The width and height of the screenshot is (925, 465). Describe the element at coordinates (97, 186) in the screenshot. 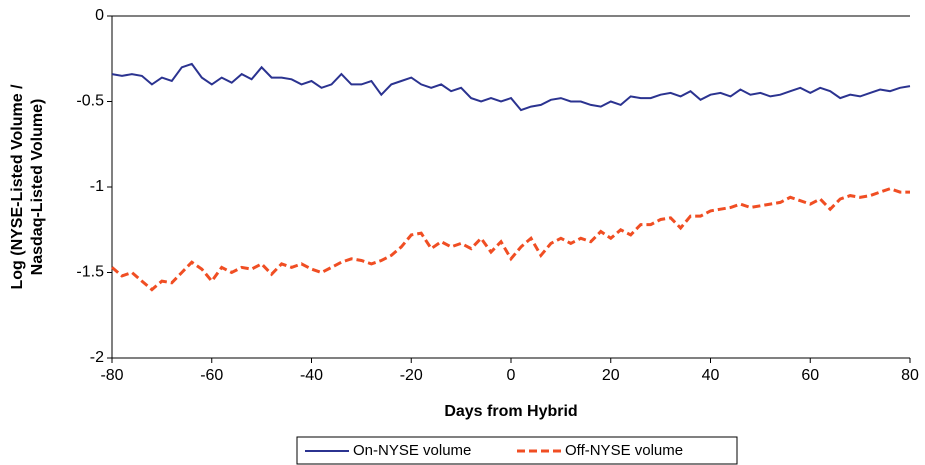

I see `y-tick-label: -1` at that location.